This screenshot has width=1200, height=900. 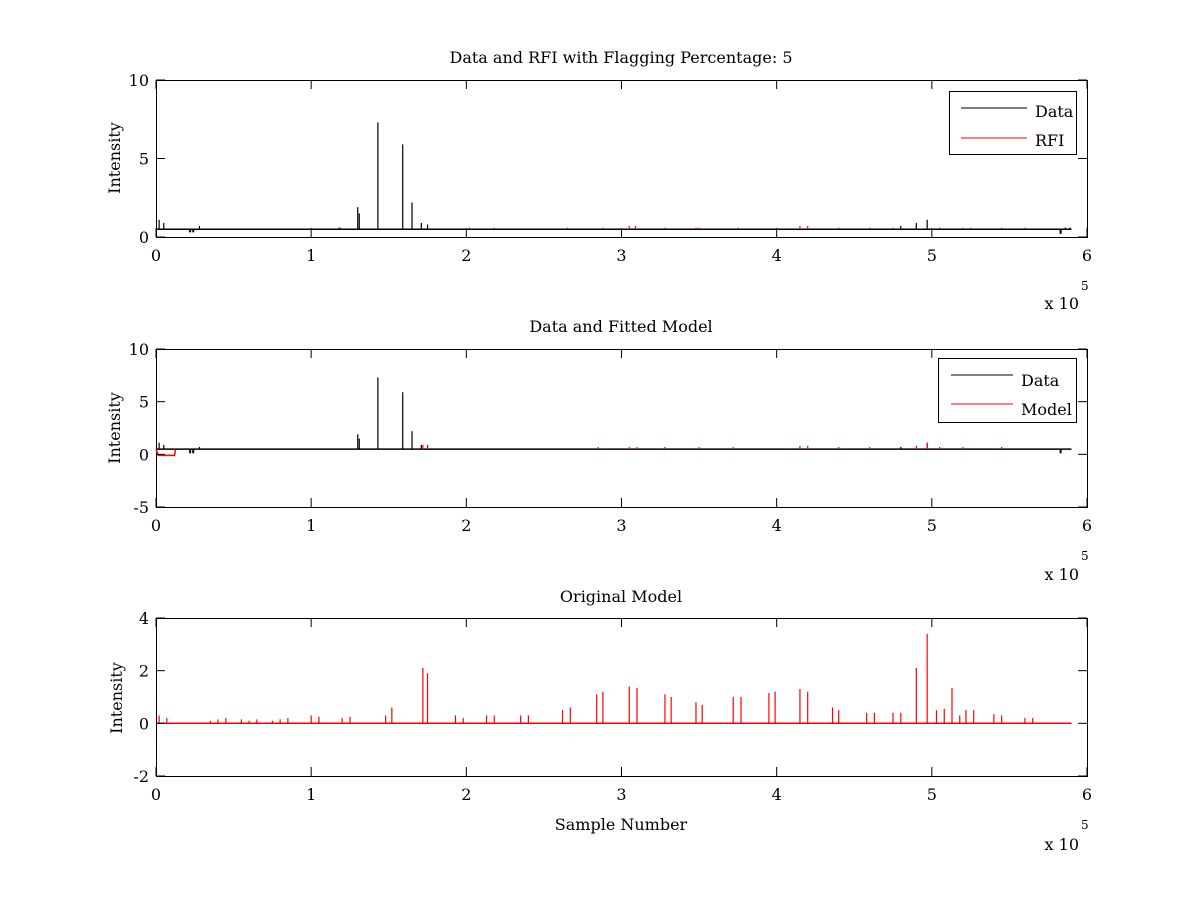 I want to click on x-tick-label-2-0: 0, so click(x=156, y=525).